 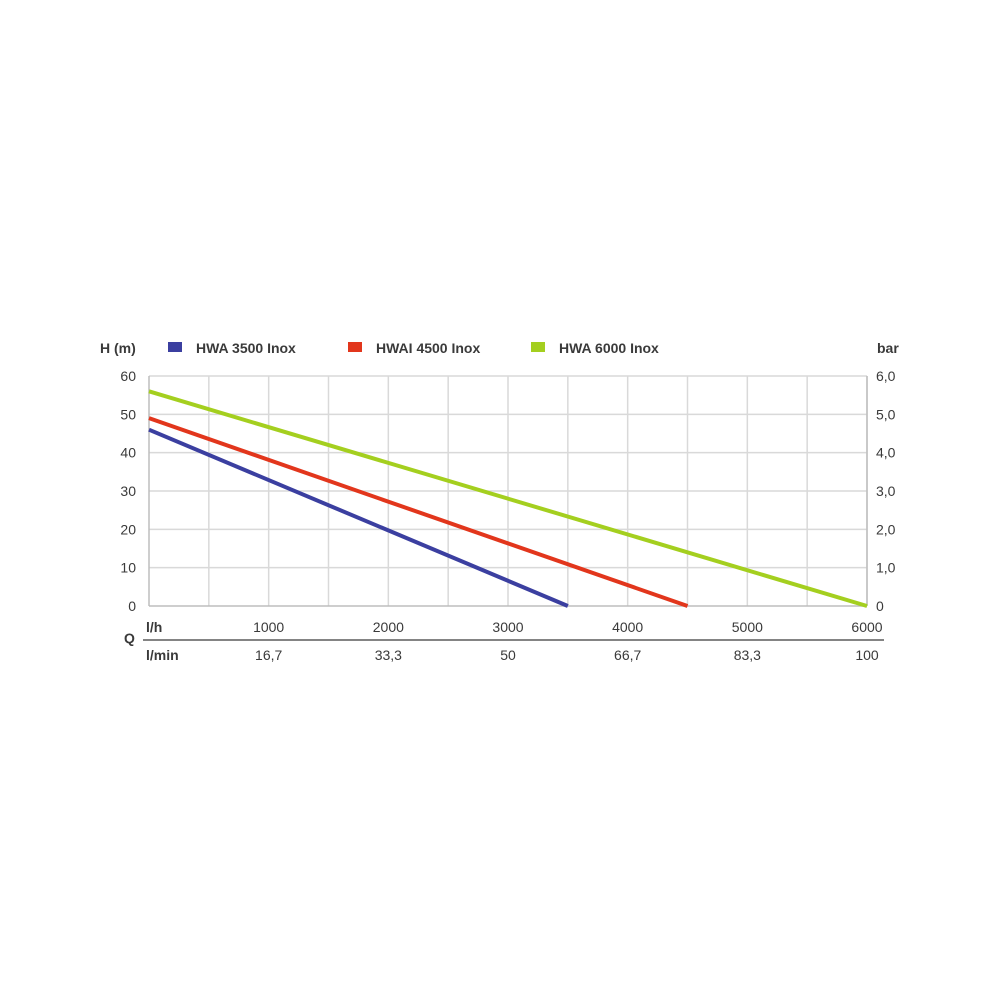 I want to click on y-tick-label-right: 1,0, so click(x=886, y=568).